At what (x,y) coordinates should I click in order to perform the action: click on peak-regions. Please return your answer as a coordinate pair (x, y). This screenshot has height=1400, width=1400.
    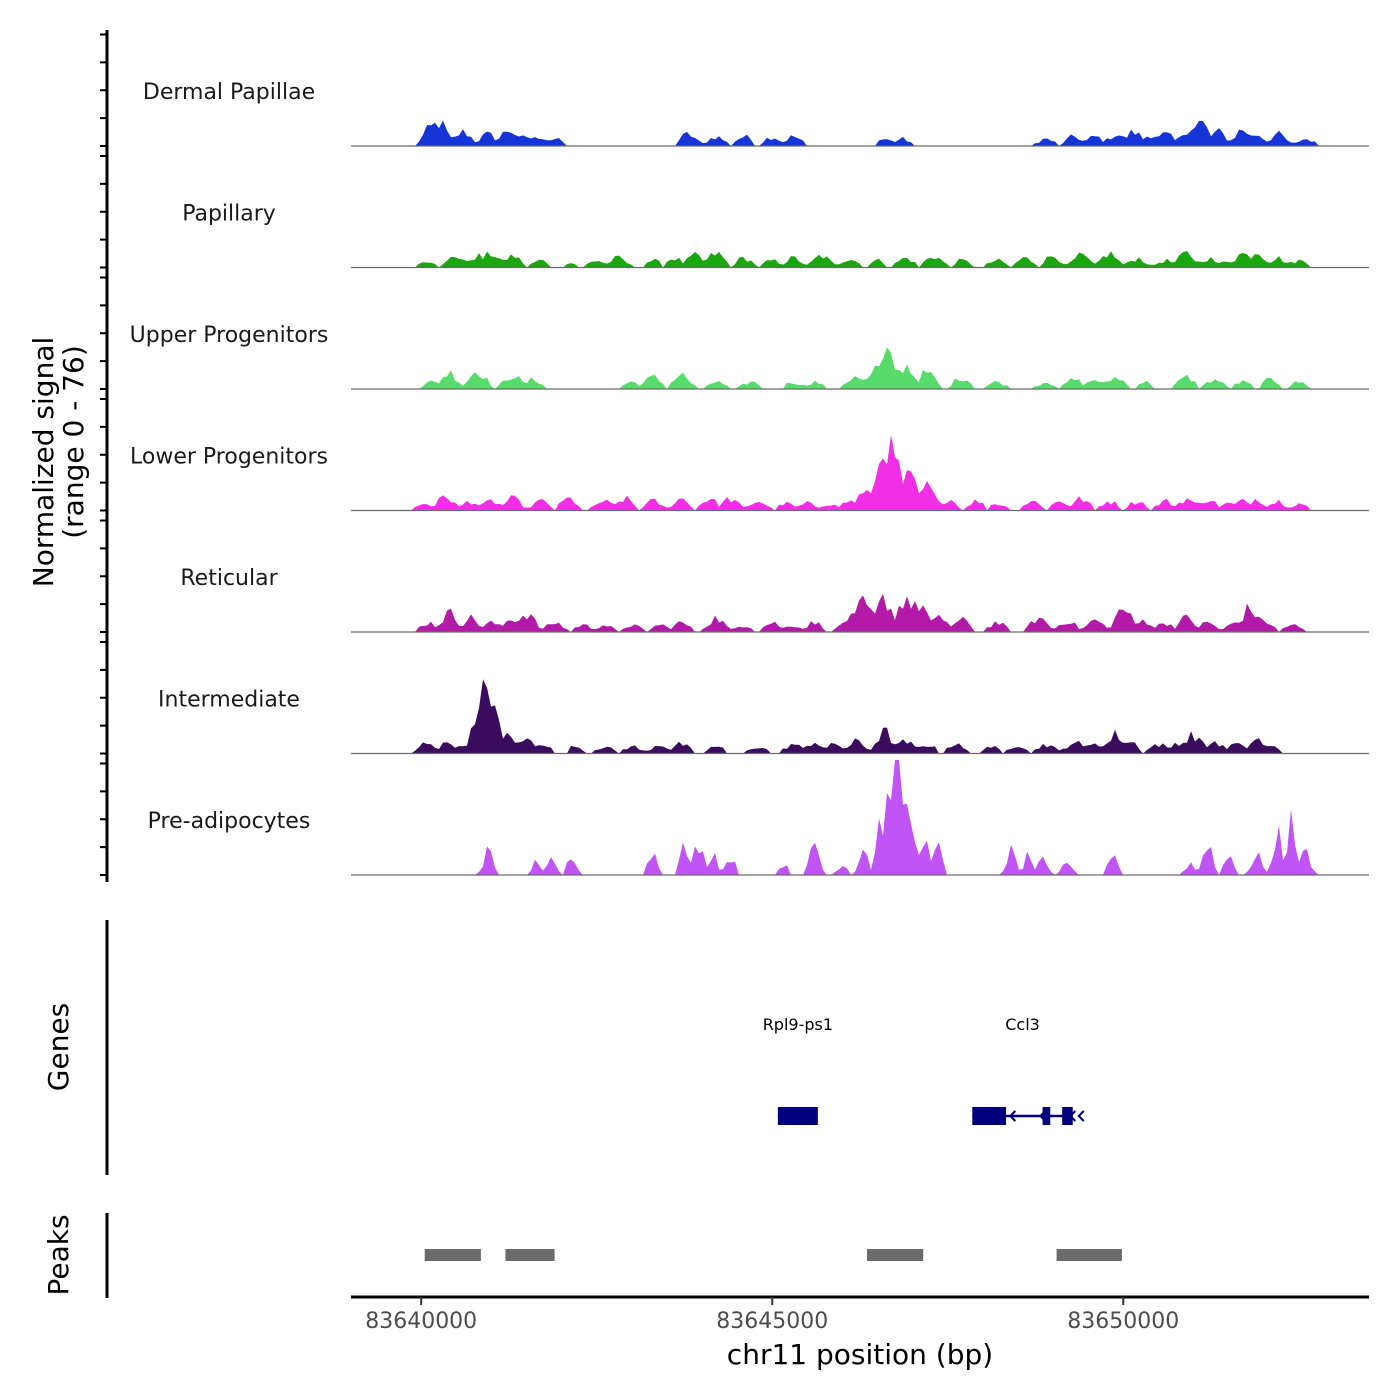
    Looking at the image, I should click on (773, 1255).